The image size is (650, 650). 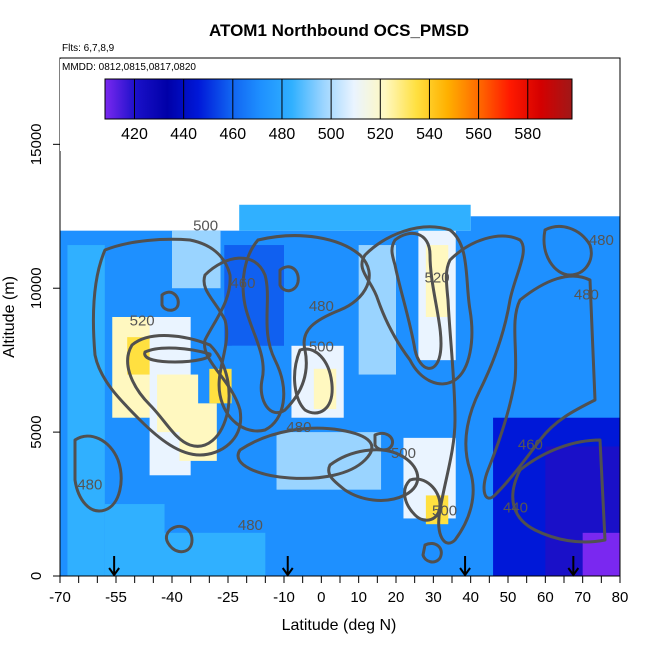 What do you see at coordinates (313, 381) in the screenshot?
I see `contour-line-500-central` at bounding box center [313, 381].